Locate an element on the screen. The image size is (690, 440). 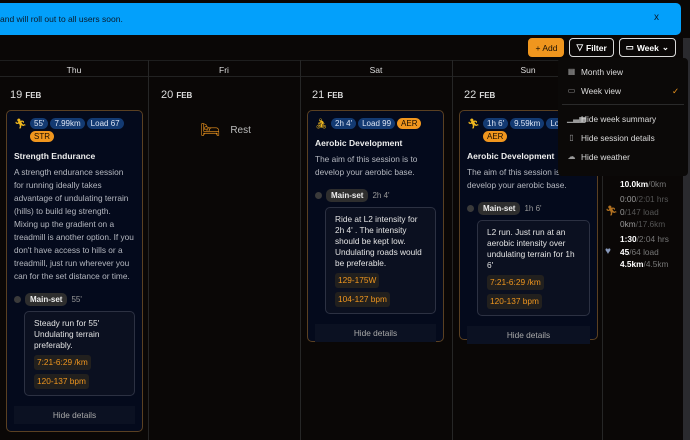
menu-item-hide-week-summary: ▁▃▅ Hide week summary is located at coordinates (623, 118).